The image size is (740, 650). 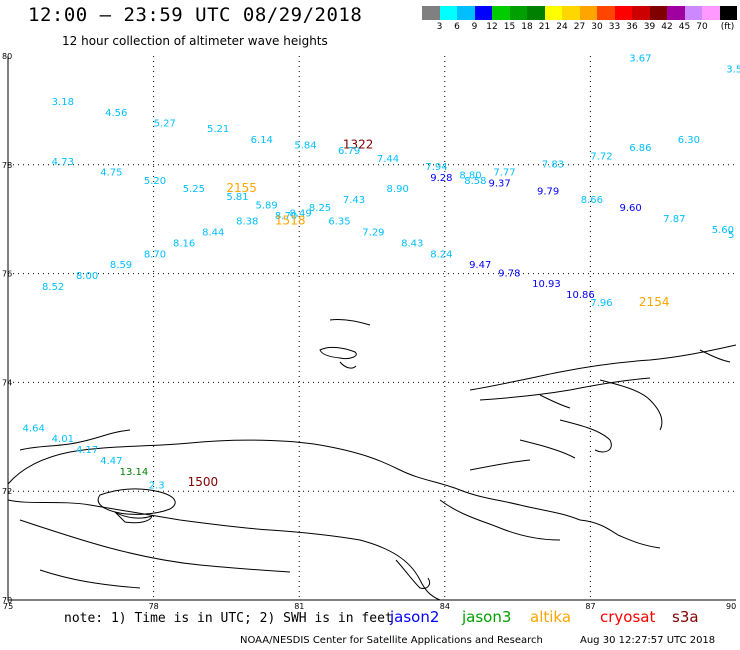 I want to click on wave-height-value: 8.59, so click(x=121, y=265).